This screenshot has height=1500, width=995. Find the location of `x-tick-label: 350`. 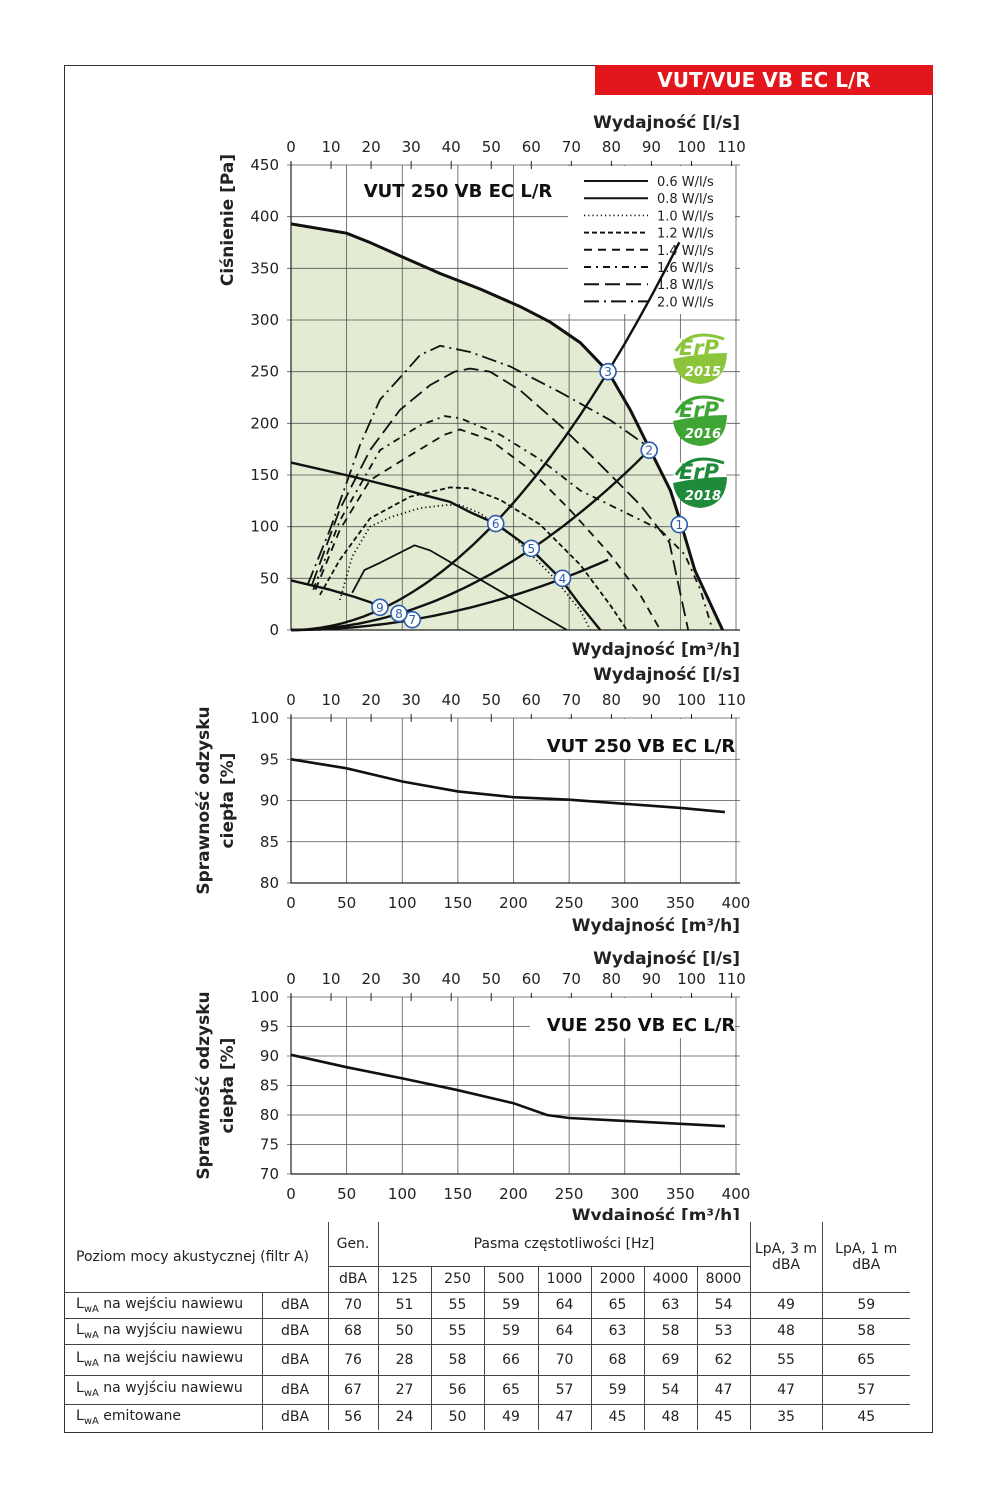

x-tick-label: 350 is located at coordinates (680, 1194).